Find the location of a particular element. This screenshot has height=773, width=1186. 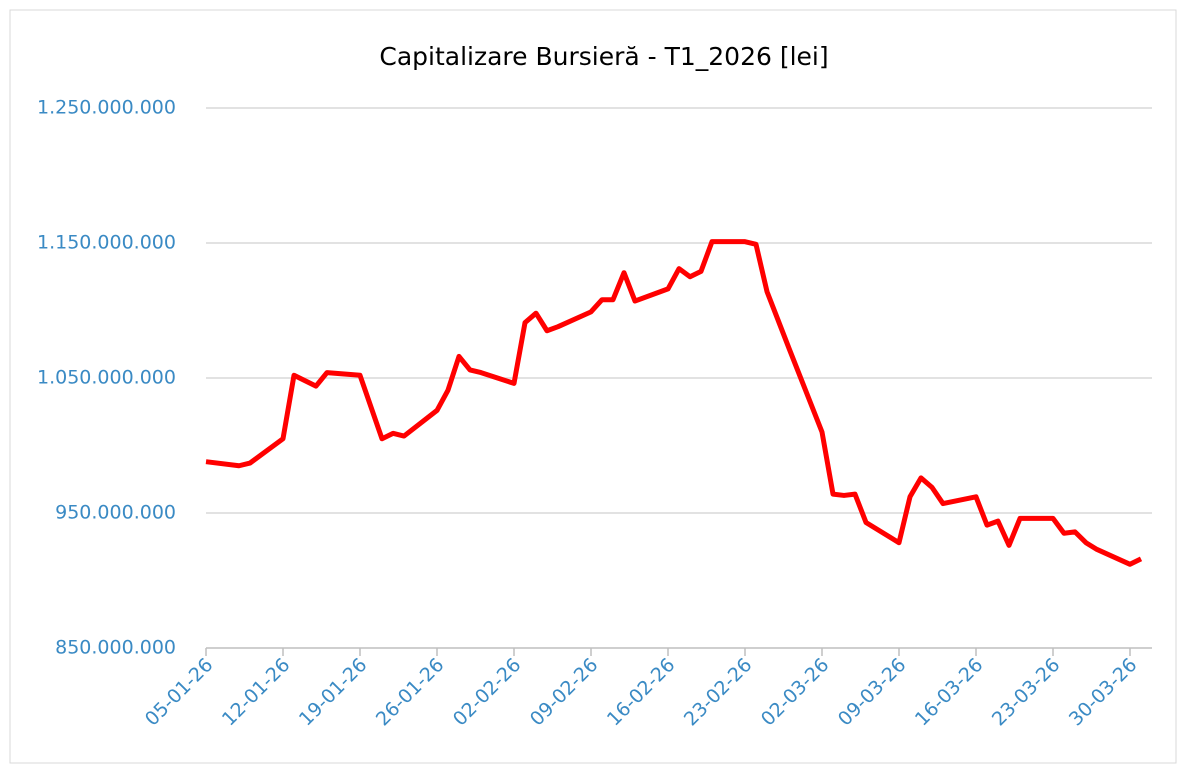

y-tick-label: 1.250.000.000 is located at coordinates (106, 108).